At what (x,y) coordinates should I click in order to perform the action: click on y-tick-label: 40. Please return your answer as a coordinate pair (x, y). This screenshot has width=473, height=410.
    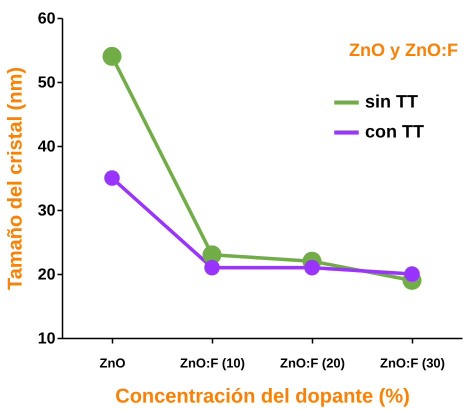
    Looking at the image, I should click on (47, 147).